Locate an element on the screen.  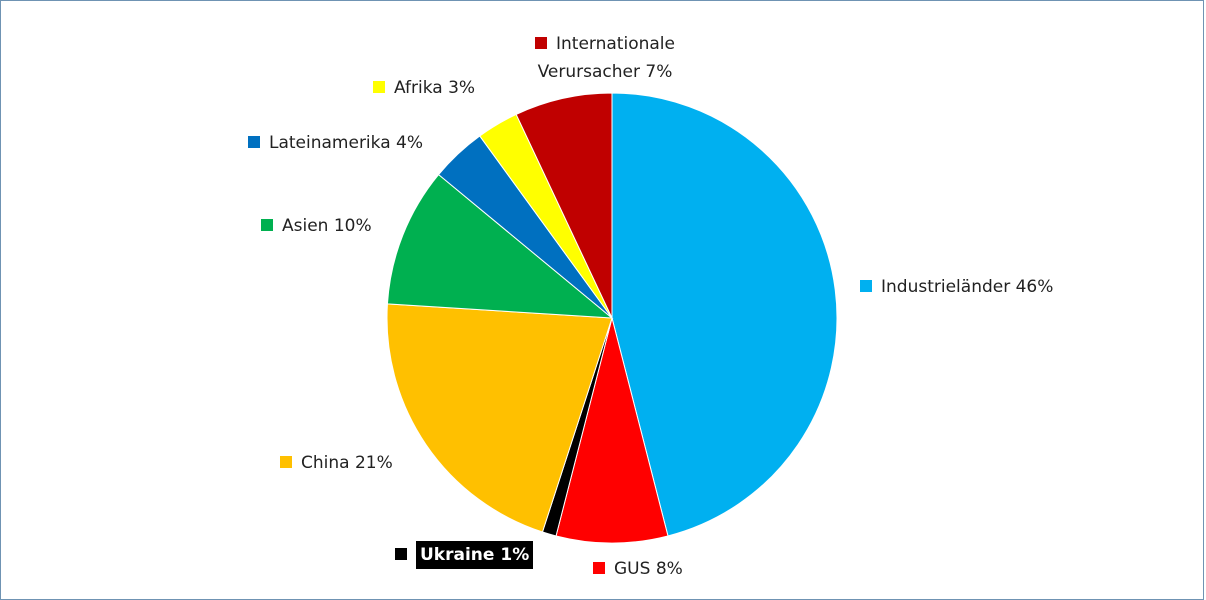
label-text: Afrika 3% is located at coordinates (434, 88).